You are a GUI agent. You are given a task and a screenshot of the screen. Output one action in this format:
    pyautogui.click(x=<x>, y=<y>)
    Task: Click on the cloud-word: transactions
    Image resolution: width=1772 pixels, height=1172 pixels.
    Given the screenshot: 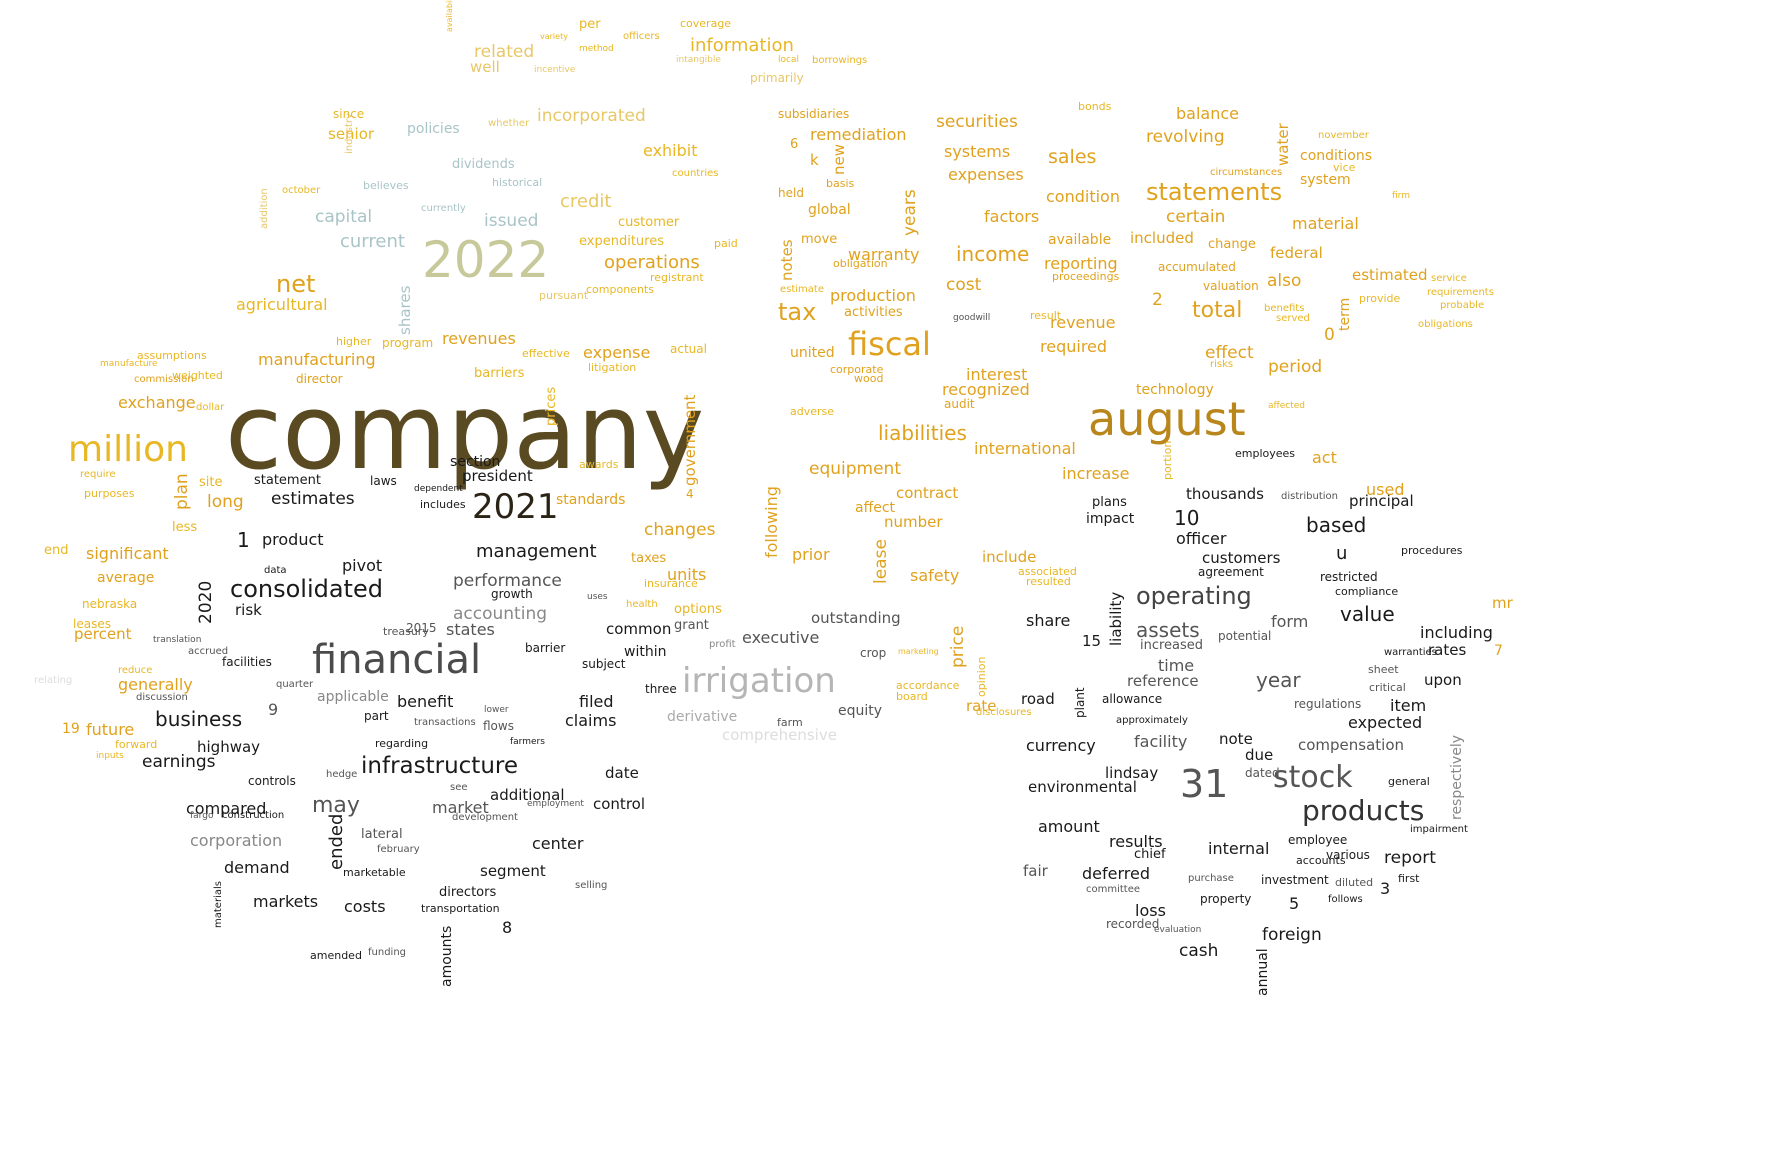 What is the action you would take?
    pyautogui.click(x=445, y=722)
    